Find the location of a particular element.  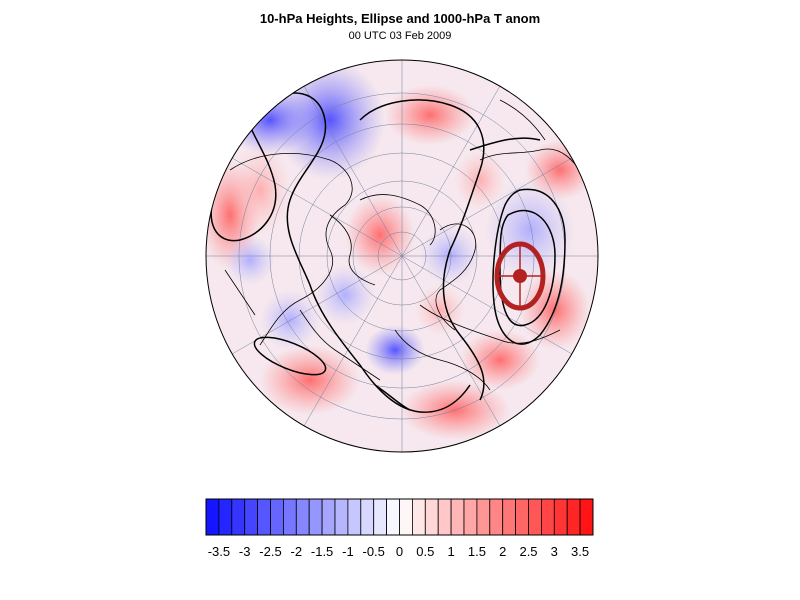

colorbar-tick-label: 0 is located at coordinates (399, 551).